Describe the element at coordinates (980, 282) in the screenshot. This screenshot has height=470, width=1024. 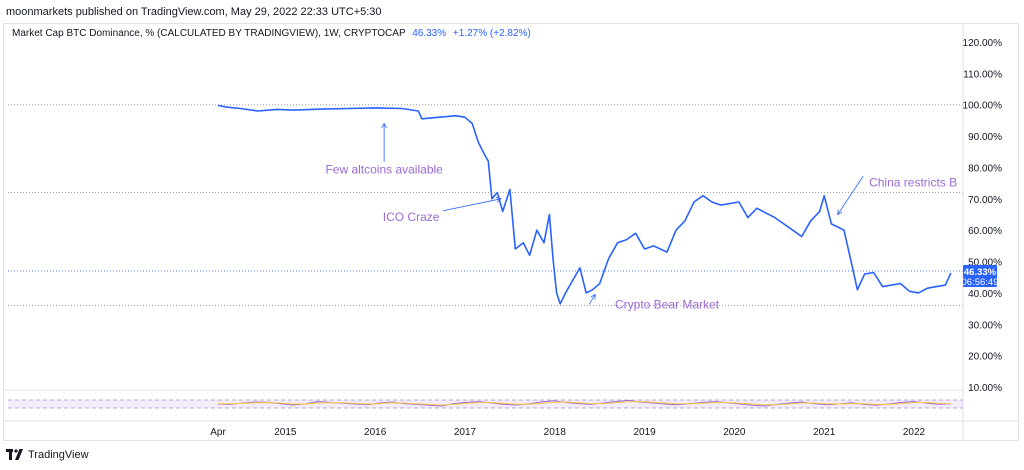
I see `price-label-countdown: 06:56:49` at that location.